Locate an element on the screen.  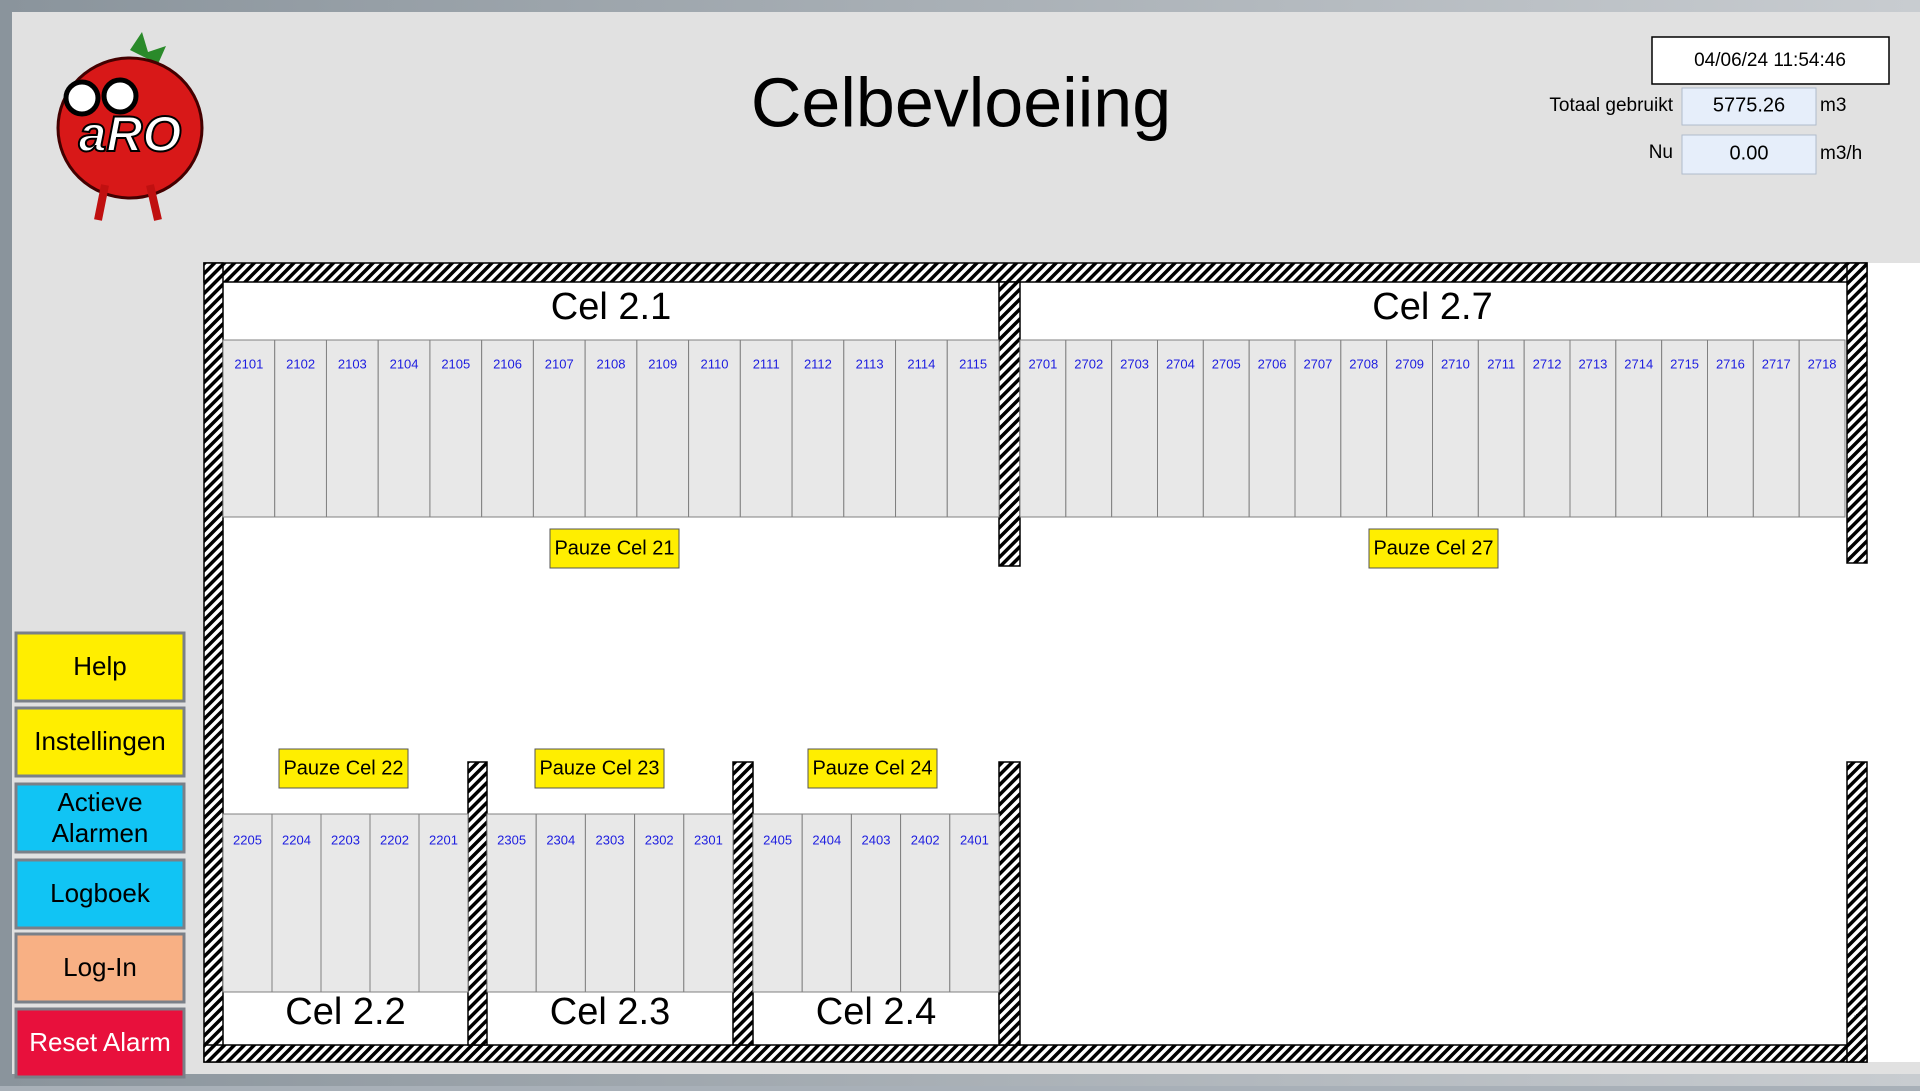
nav-button: Reset Alarm is located at coordinates (100, 1043).